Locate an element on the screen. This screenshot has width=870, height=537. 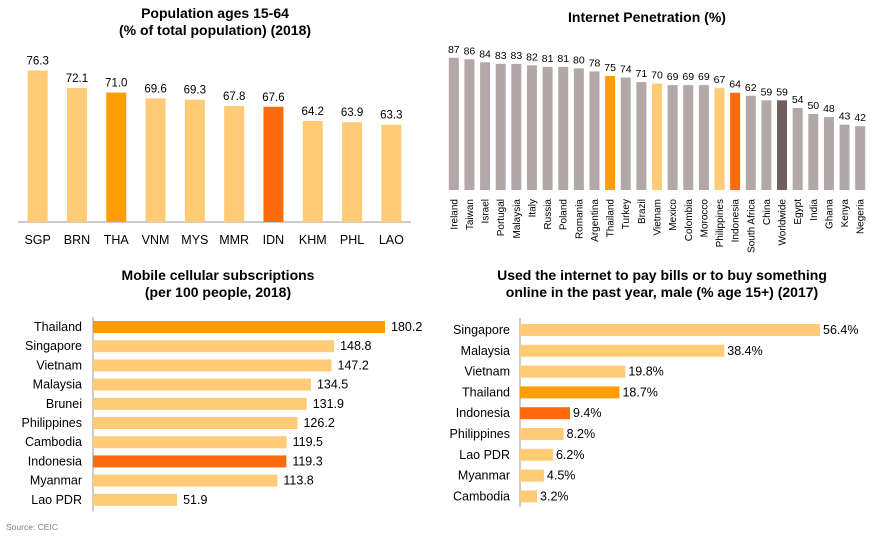
population-category-label-mmr: MMR is located at coordinates (234, 240).